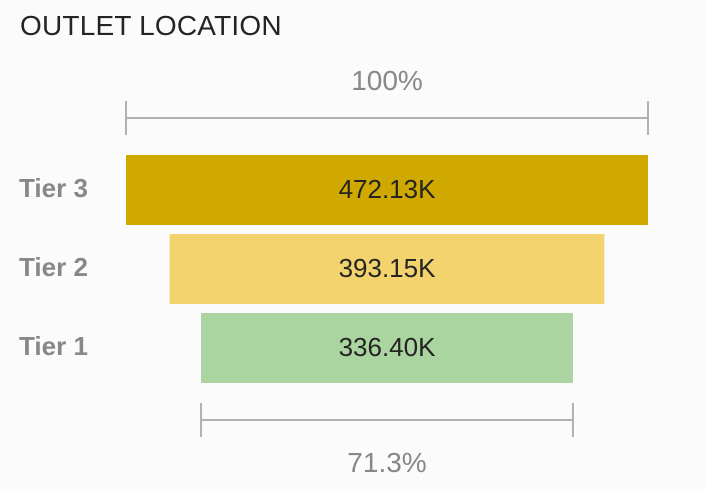  What do you see at coordinates (386, 462) in the screenshot?
I see `bottom-reference-label: 71.3%` at bounding box center [386, 462].